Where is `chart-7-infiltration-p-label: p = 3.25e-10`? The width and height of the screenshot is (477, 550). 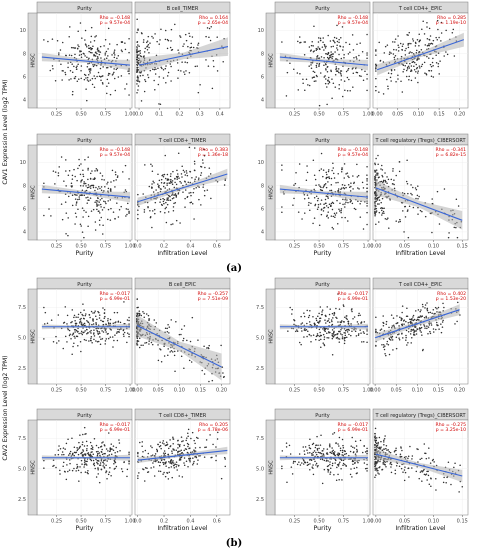 chart-7-infiltration-p-label: p = 3.25e-10 is located at coordinates (451, 430).